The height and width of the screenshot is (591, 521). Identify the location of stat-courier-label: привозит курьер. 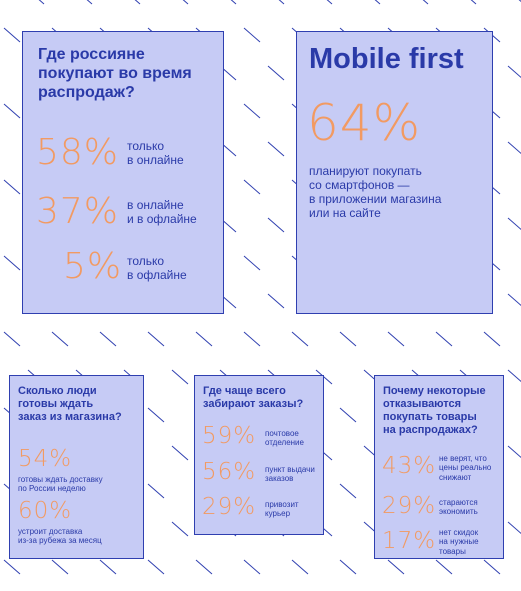
(282, 509).